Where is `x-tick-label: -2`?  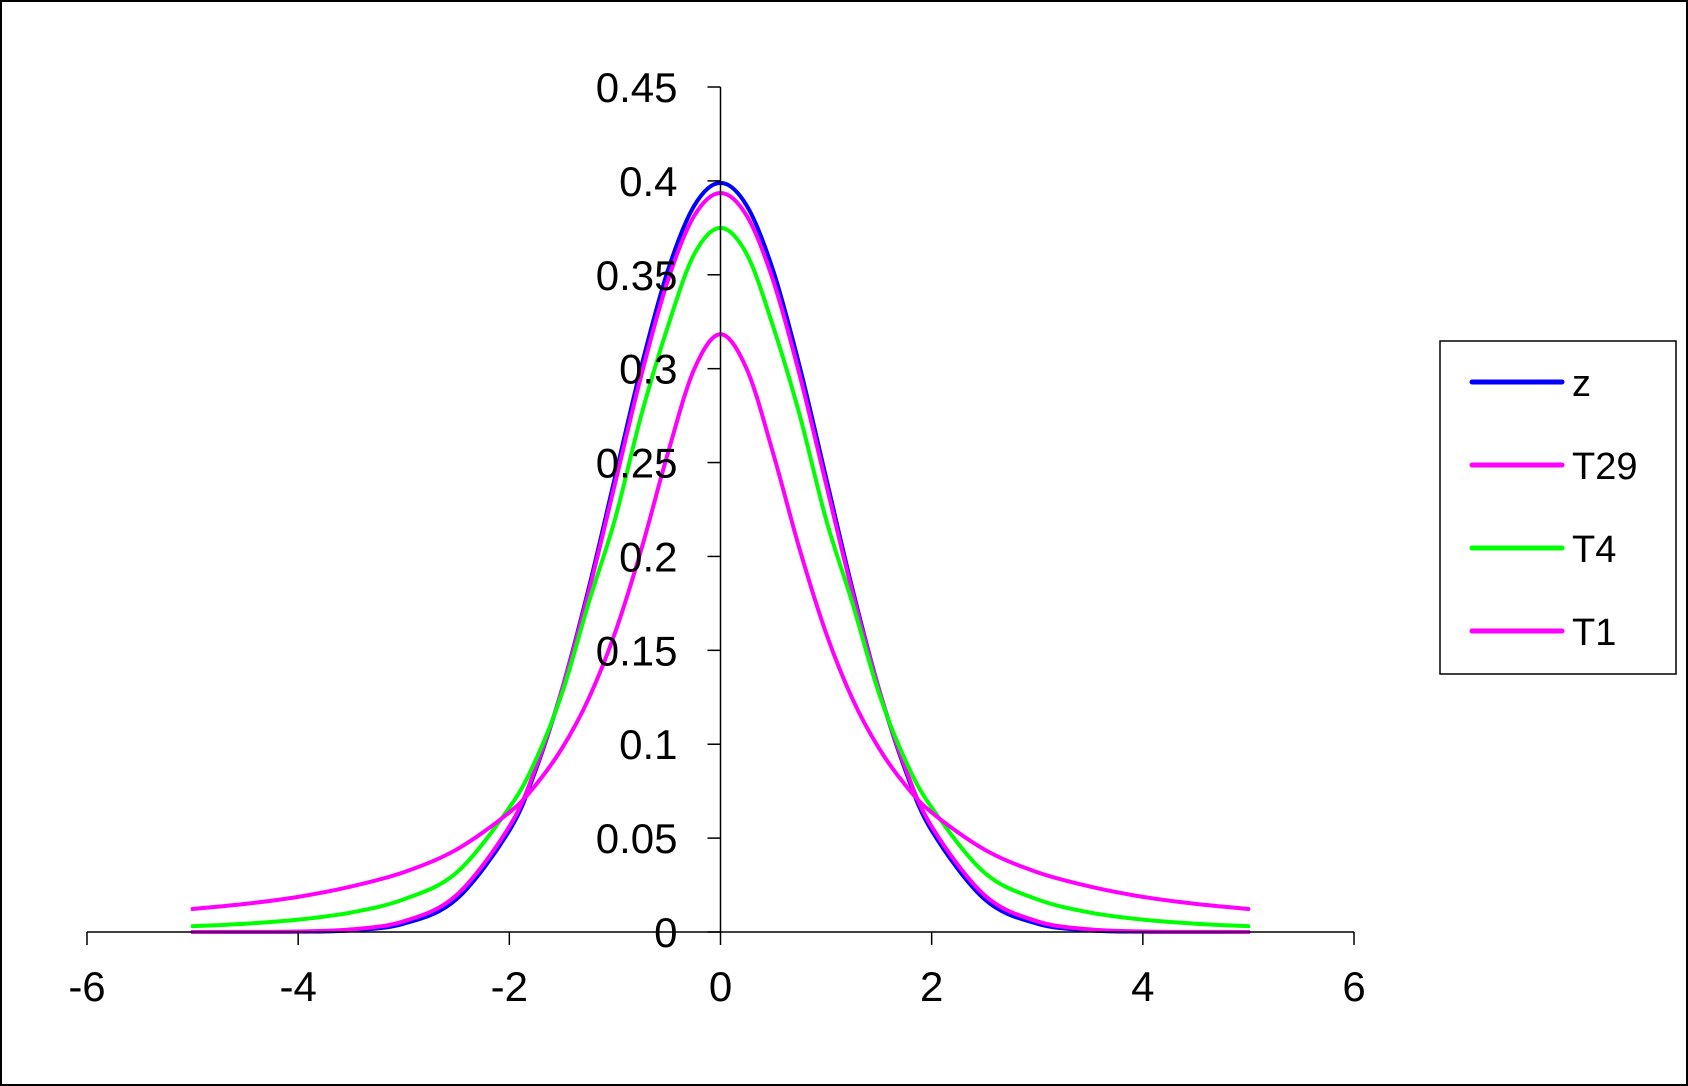
x-tick-label: -2 is located at coordinates (509, 986).